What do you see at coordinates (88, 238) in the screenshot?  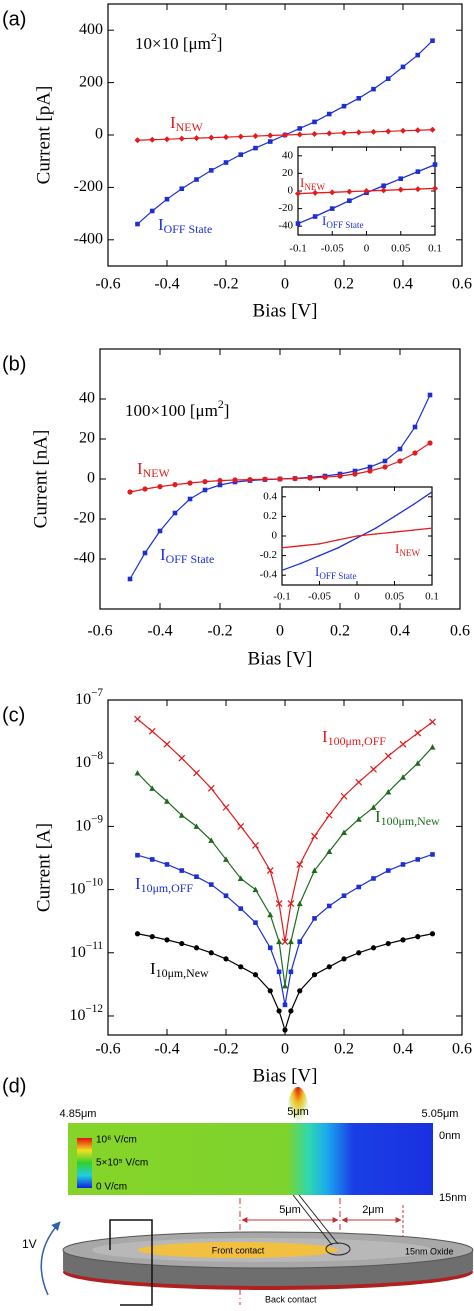 I see `y-tick-label: -400` at bounding box center [88, 238].